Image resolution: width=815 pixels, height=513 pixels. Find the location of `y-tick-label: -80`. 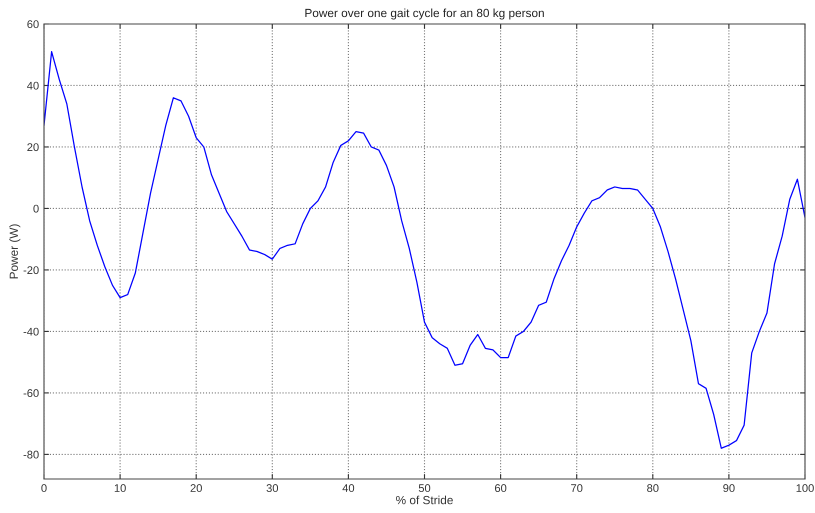

y-tick-label: -80 is located at coordinates (31, 454).